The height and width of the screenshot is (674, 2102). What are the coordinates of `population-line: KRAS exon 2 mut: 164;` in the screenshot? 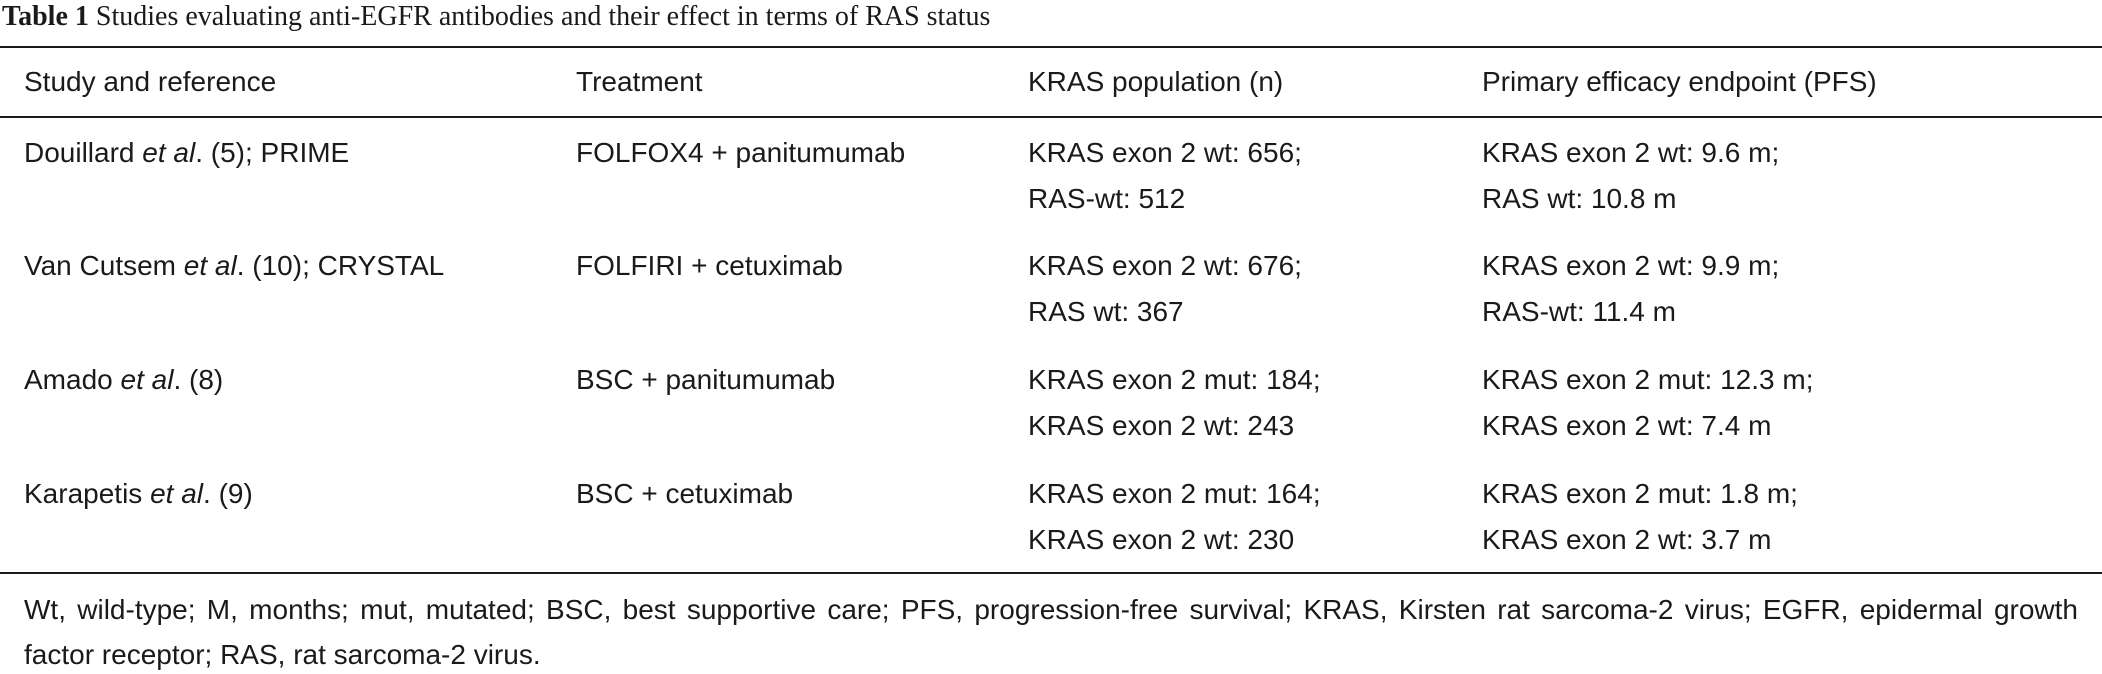 It's located at (1174, 493).